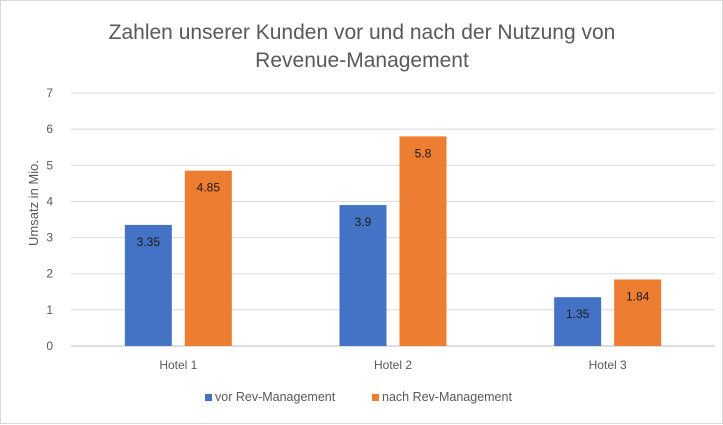 Image resolution: width=723 pixels, height=425 pixels. What do you see at coordinates (275, 397) in the screenshot?
I see `legend-label: vor Rev-Management` at bounding box center [275, 397].